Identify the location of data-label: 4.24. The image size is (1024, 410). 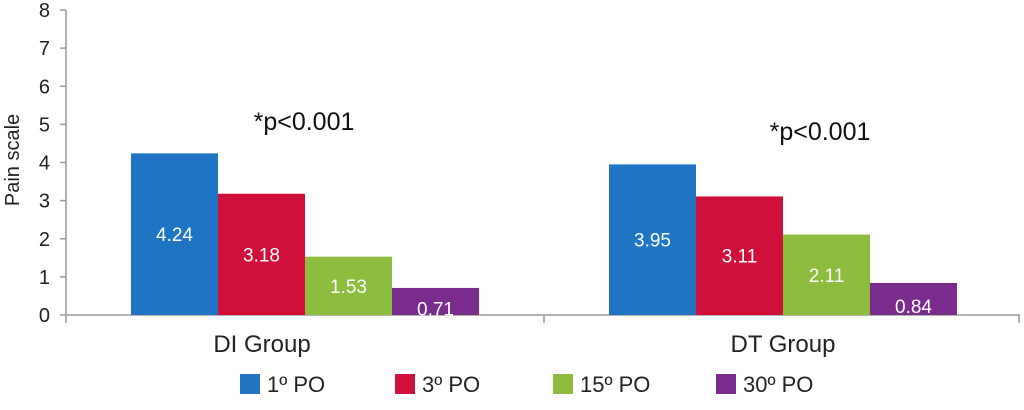
(174, 235).